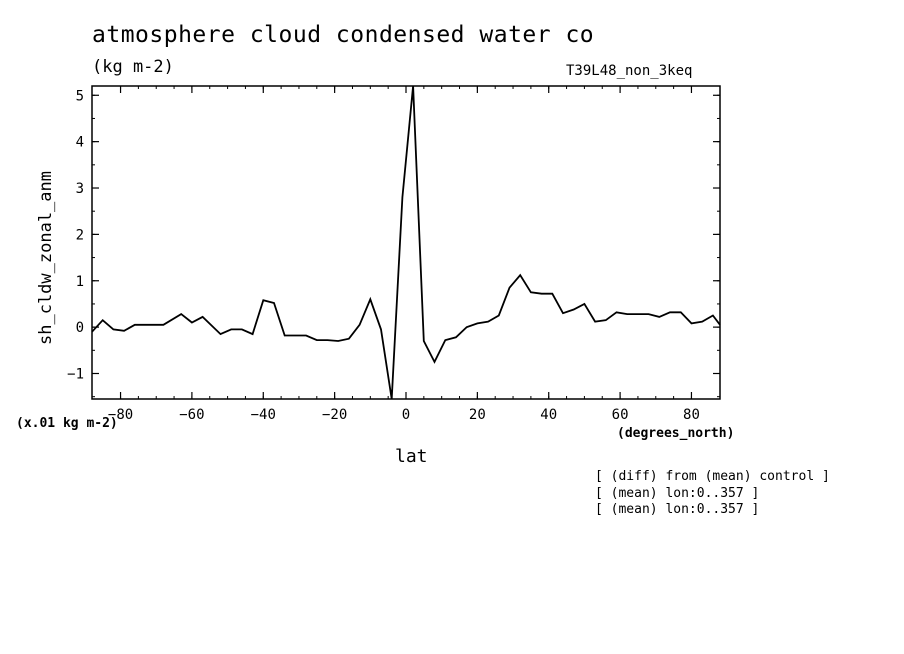 The image size is (904, 654). What do you see at coordinates (120, 415) in the screenshot?
I see `x-tick-label: −80` at bounding box center [120, 415].